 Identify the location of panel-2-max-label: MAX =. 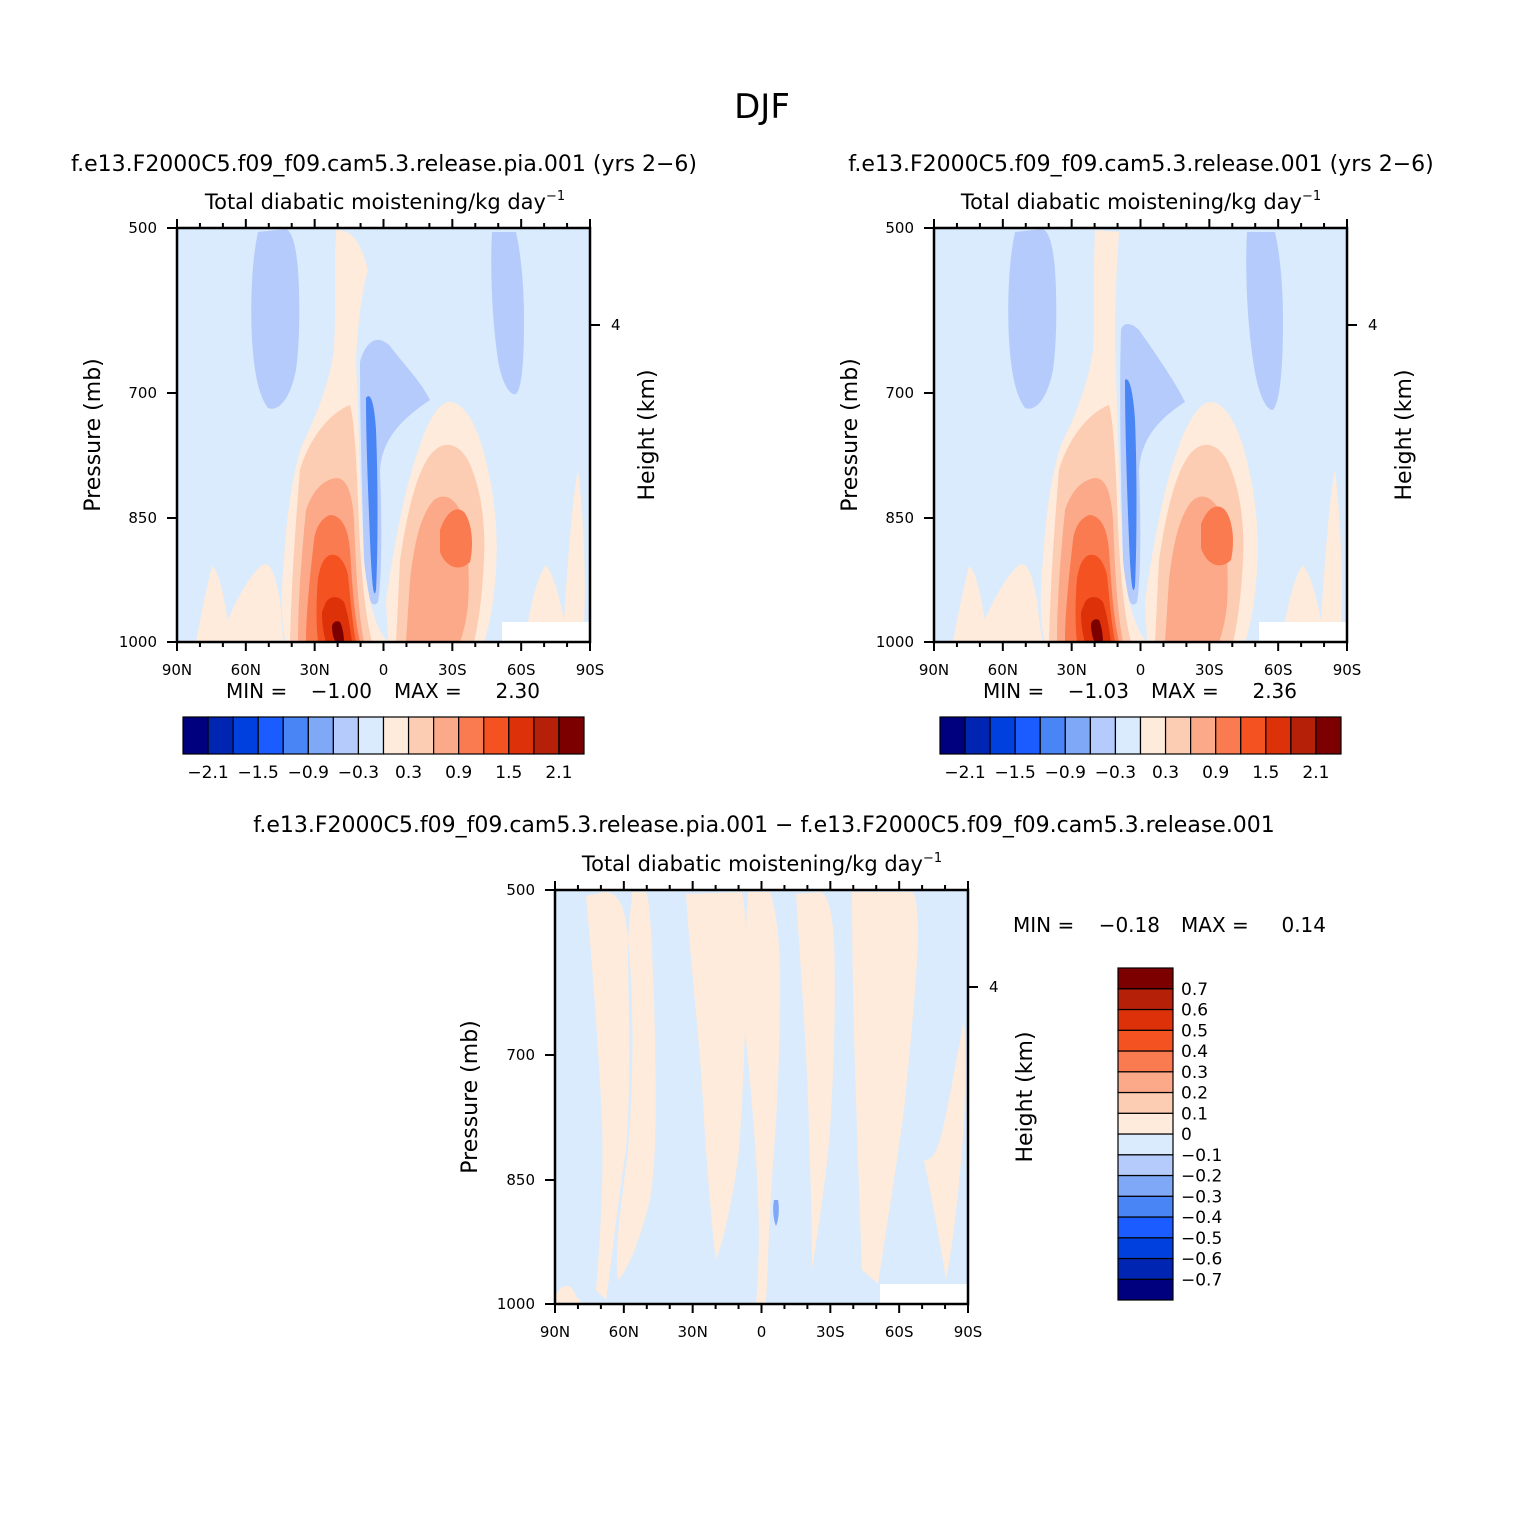
(1185, 691).